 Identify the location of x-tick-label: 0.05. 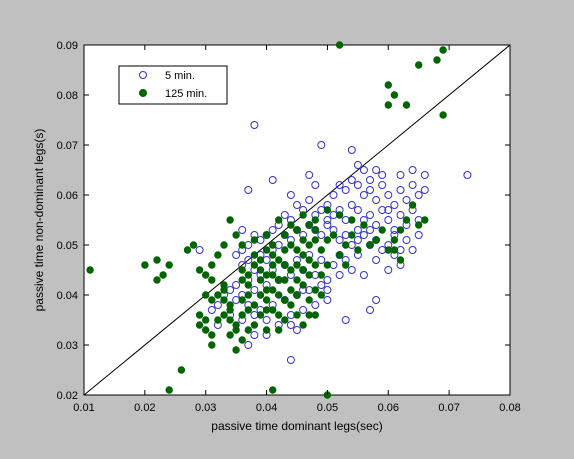
(327, 408).